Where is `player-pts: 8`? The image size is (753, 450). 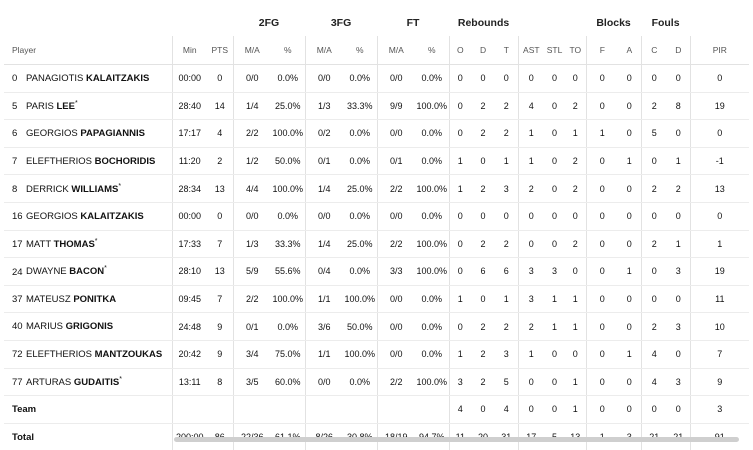 player-pts: 8 is located at coordinates (220, 382).